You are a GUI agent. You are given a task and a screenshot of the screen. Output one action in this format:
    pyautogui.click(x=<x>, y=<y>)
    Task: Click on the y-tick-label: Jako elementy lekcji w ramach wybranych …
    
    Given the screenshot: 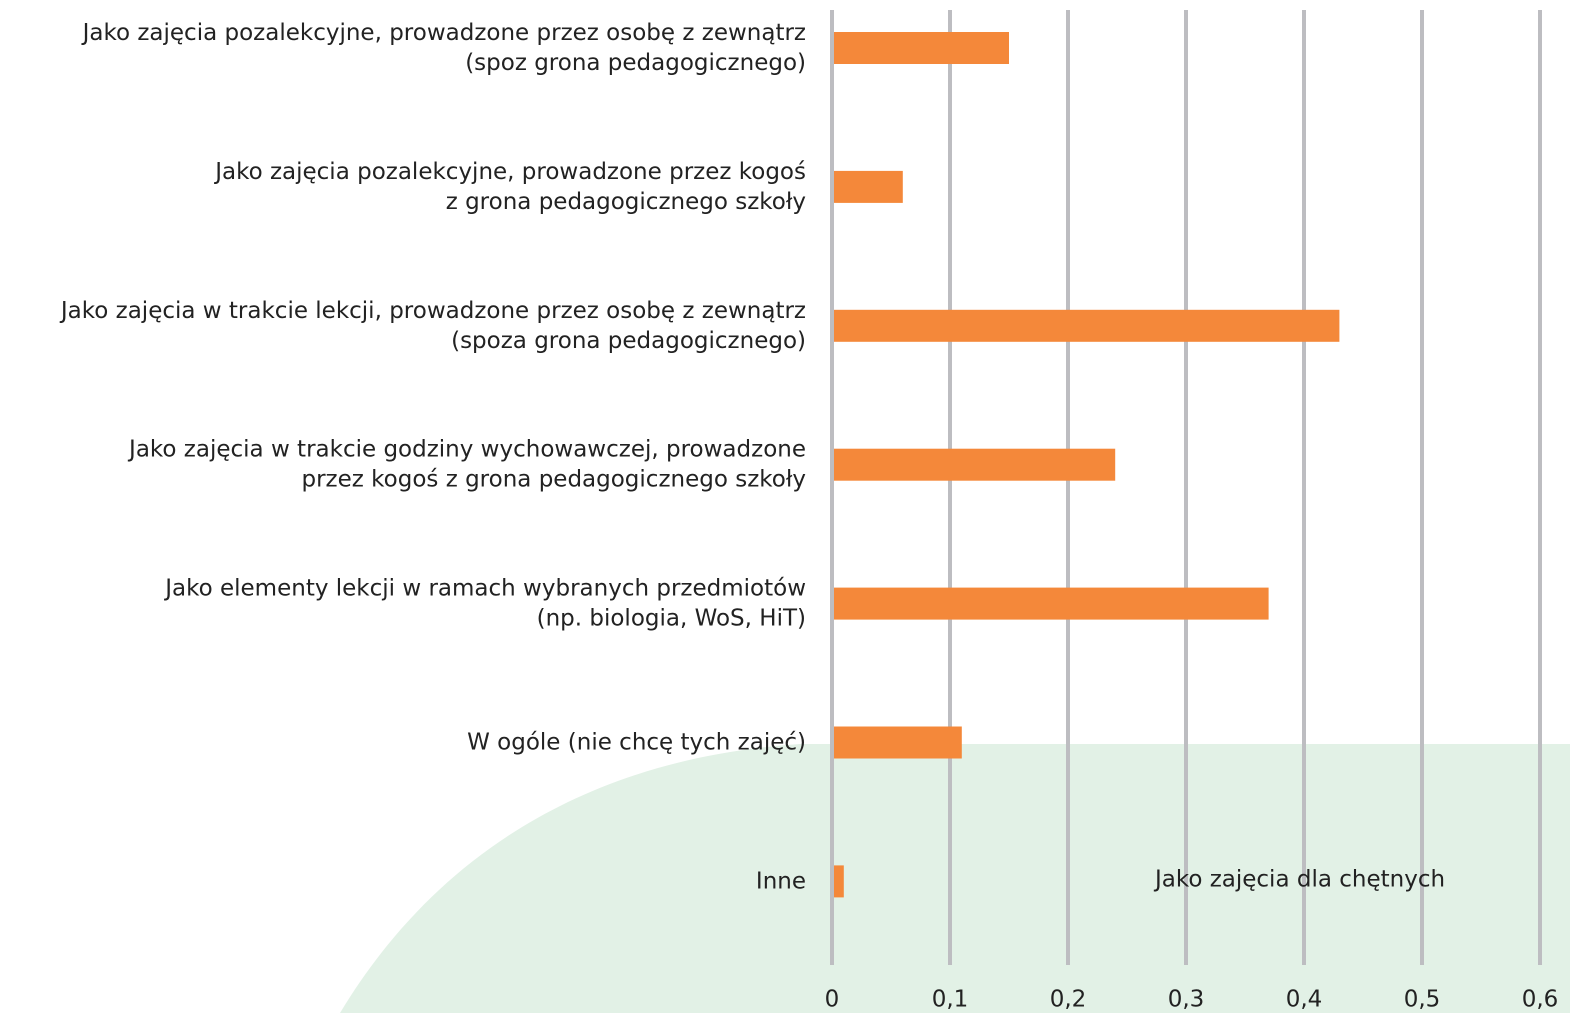 What is the action you would take?
    pyautogui.click(x=484, y=603)
    